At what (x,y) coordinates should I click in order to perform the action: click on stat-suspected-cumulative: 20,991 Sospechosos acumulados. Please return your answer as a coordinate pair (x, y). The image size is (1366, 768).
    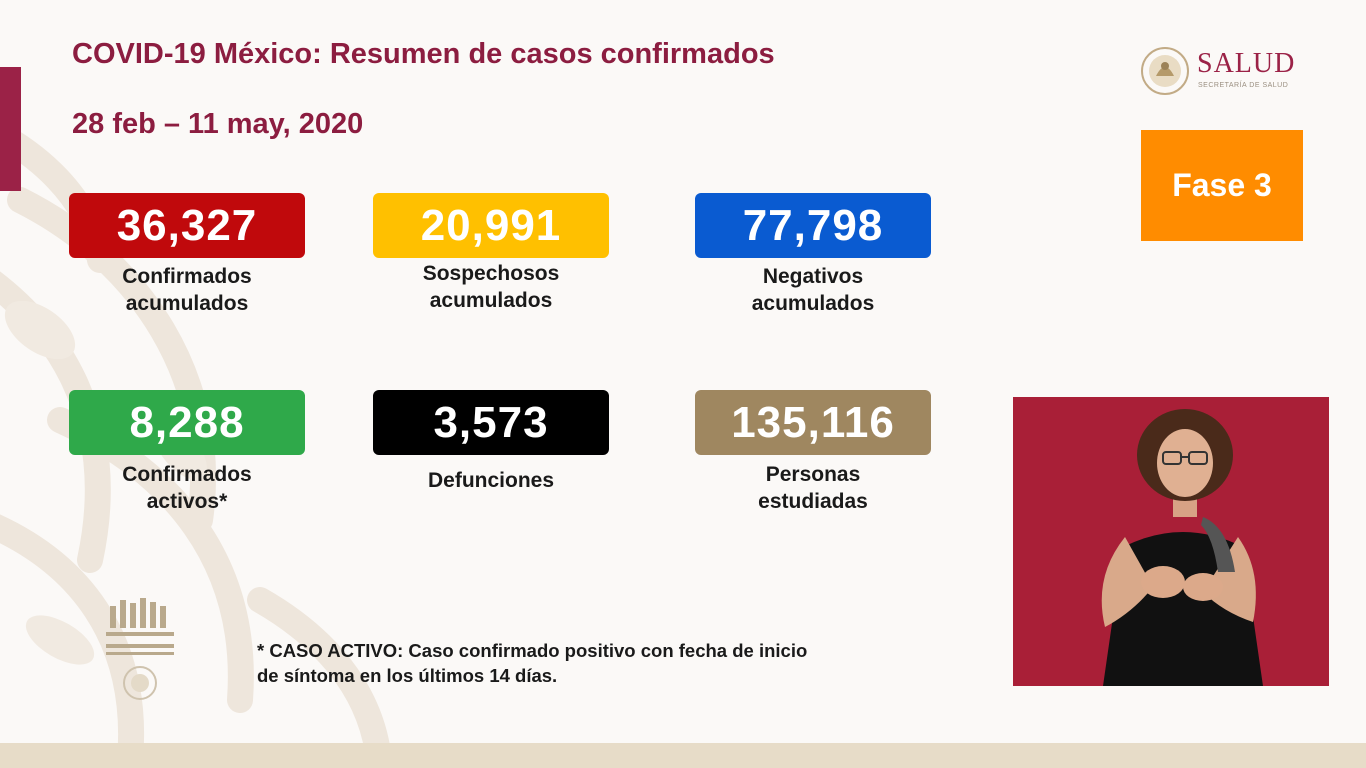
    Looking at the image, I should click on (491, 253).